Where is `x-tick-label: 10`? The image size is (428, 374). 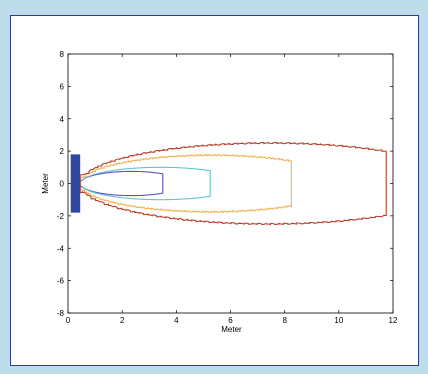
x-tick-label: 10 is located at coordinates (338, 320).